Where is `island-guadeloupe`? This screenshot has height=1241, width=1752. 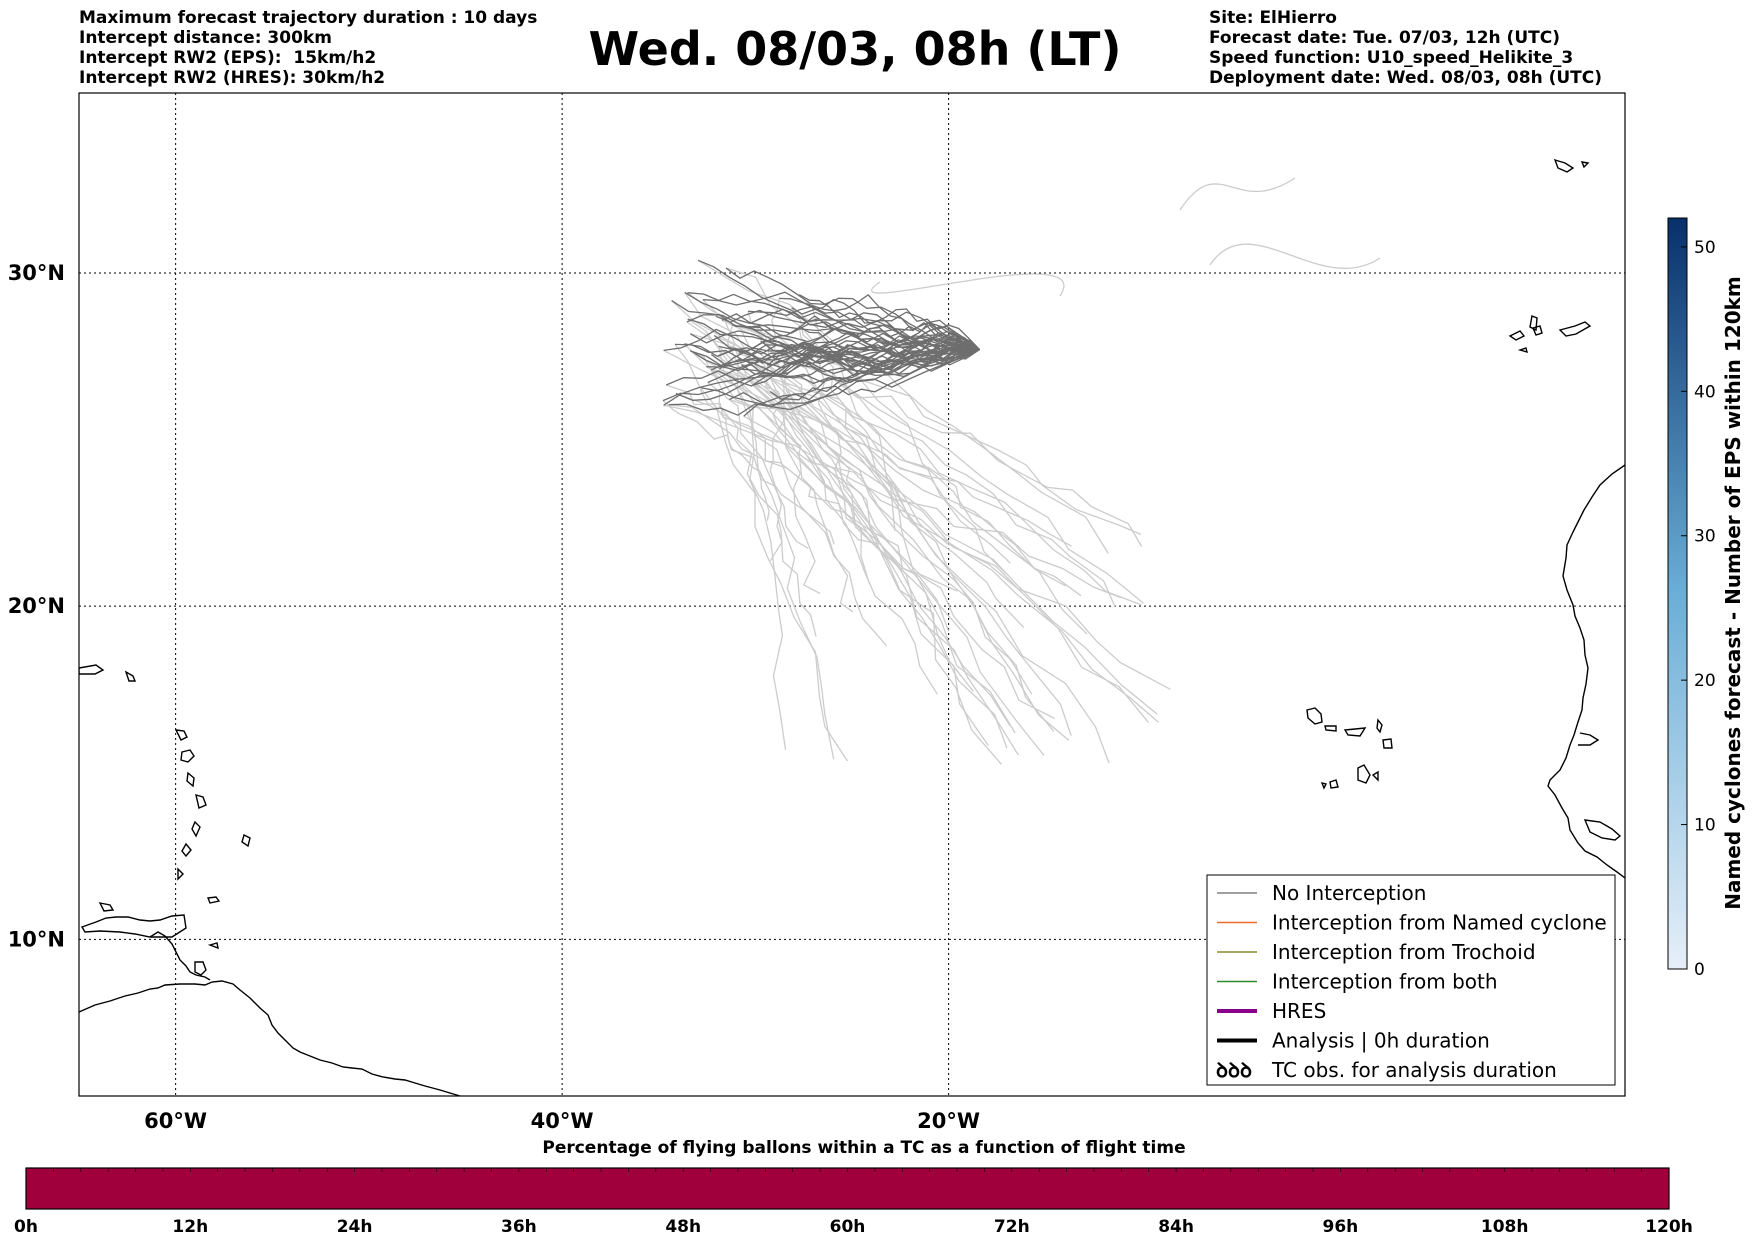 island-guadeloupe is located at coordinates (187, 756).